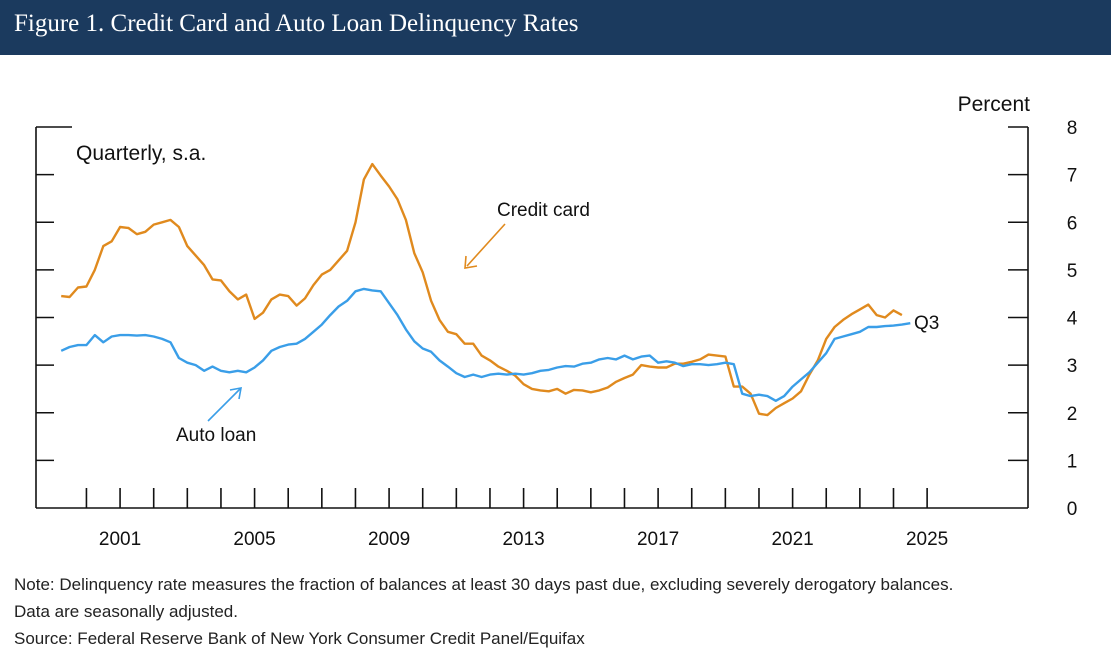 The width and height of the screenshot is (1111, 657). I want to click on x-tick-label: 2009, so click(389, 539).